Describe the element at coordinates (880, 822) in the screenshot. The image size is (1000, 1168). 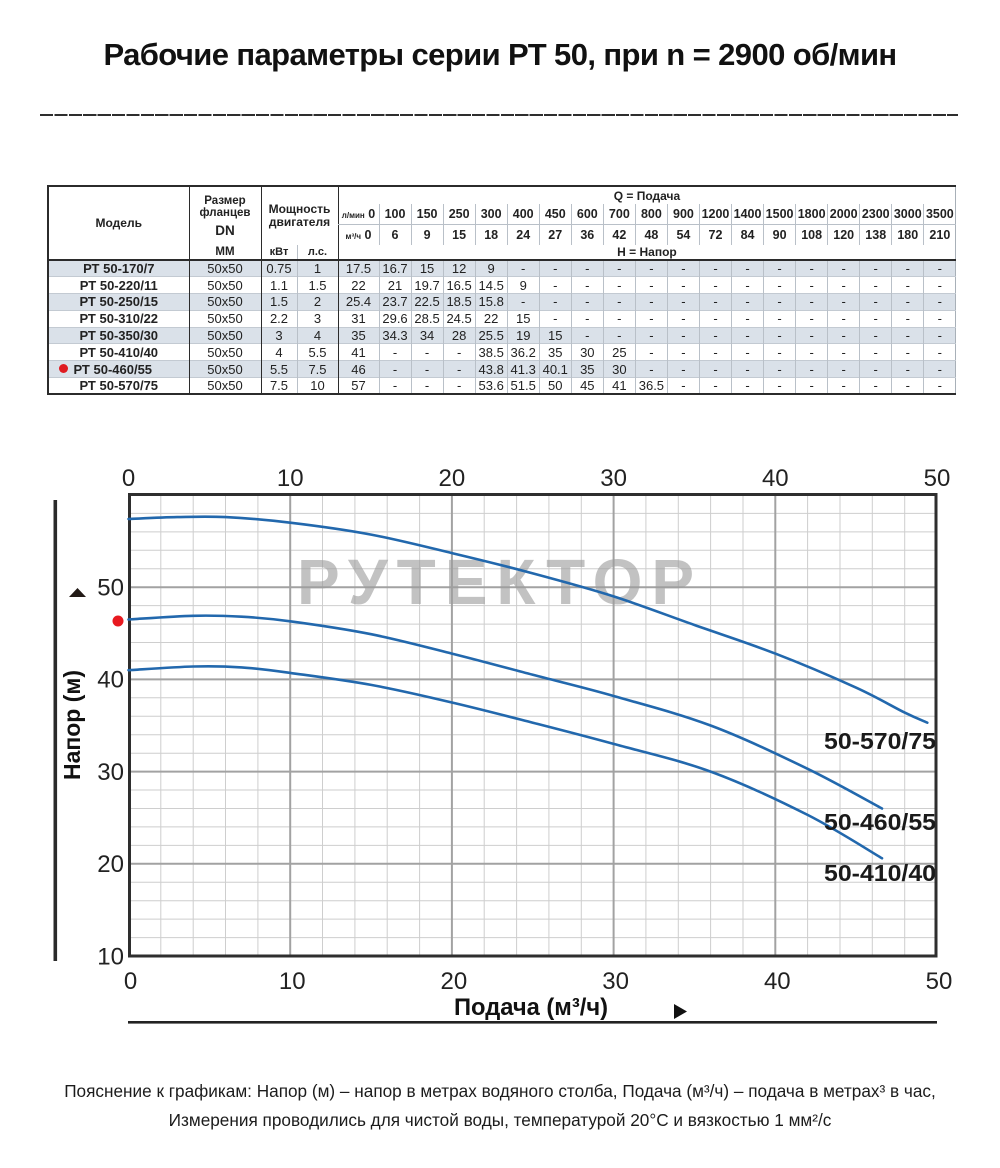
I see `svg-text: 50-460/55` at that location.